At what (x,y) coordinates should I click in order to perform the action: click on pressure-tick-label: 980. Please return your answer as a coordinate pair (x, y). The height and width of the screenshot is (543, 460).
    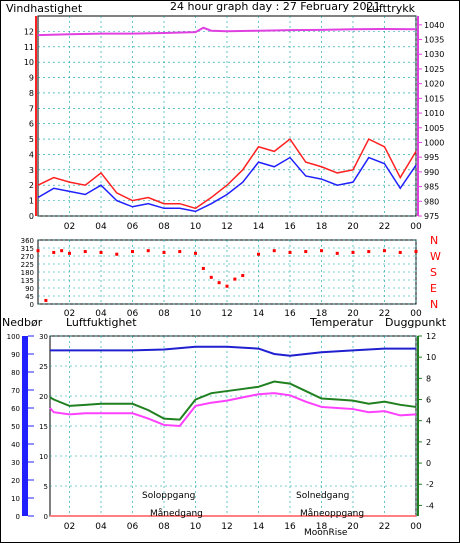
    Looking at the image, I should click on (431, 201).